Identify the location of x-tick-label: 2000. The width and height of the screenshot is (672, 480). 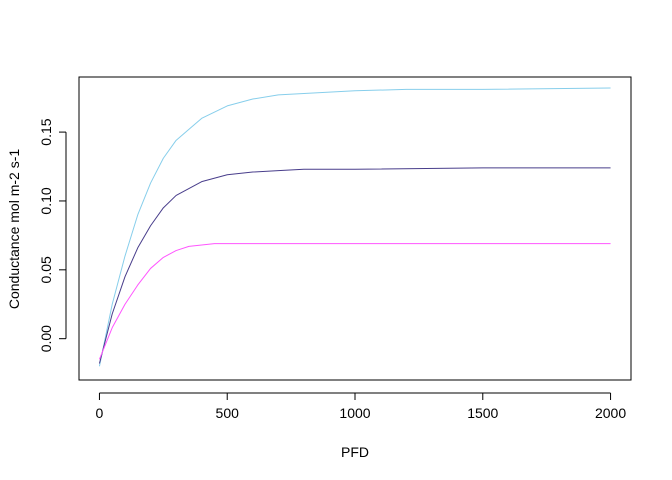
(610, 413).